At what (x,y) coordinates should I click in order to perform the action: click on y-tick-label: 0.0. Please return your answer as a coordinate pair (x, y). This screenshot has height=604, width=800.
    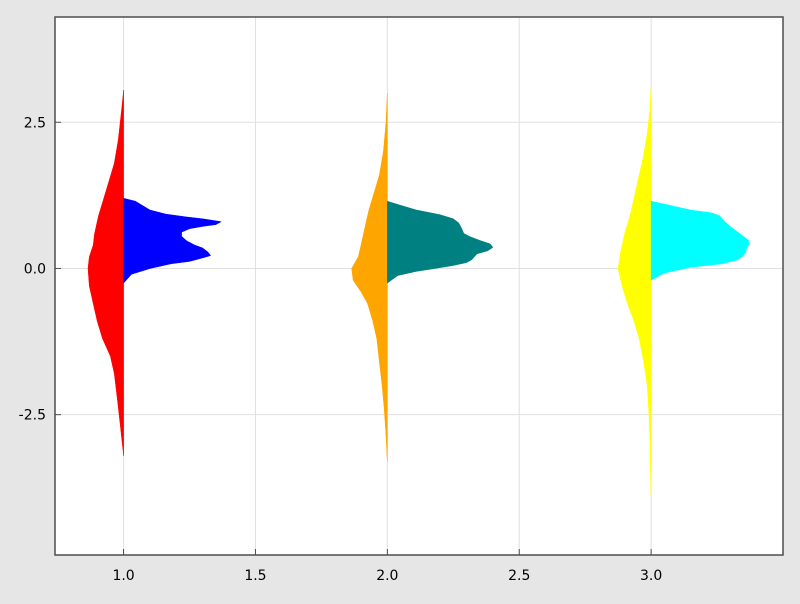
    Looking at the image, I should click on (35, 269).